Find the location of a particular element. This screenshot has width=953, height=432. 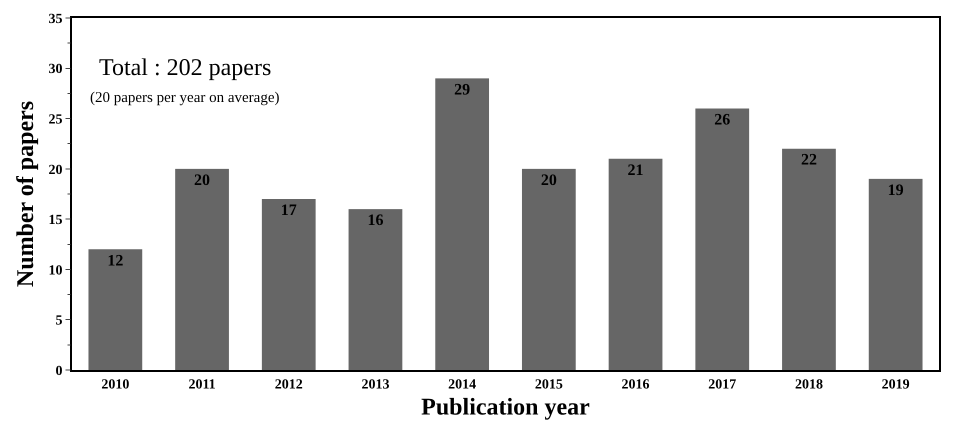

x-tick-label: 2010 is located at coordinates (115, 385).